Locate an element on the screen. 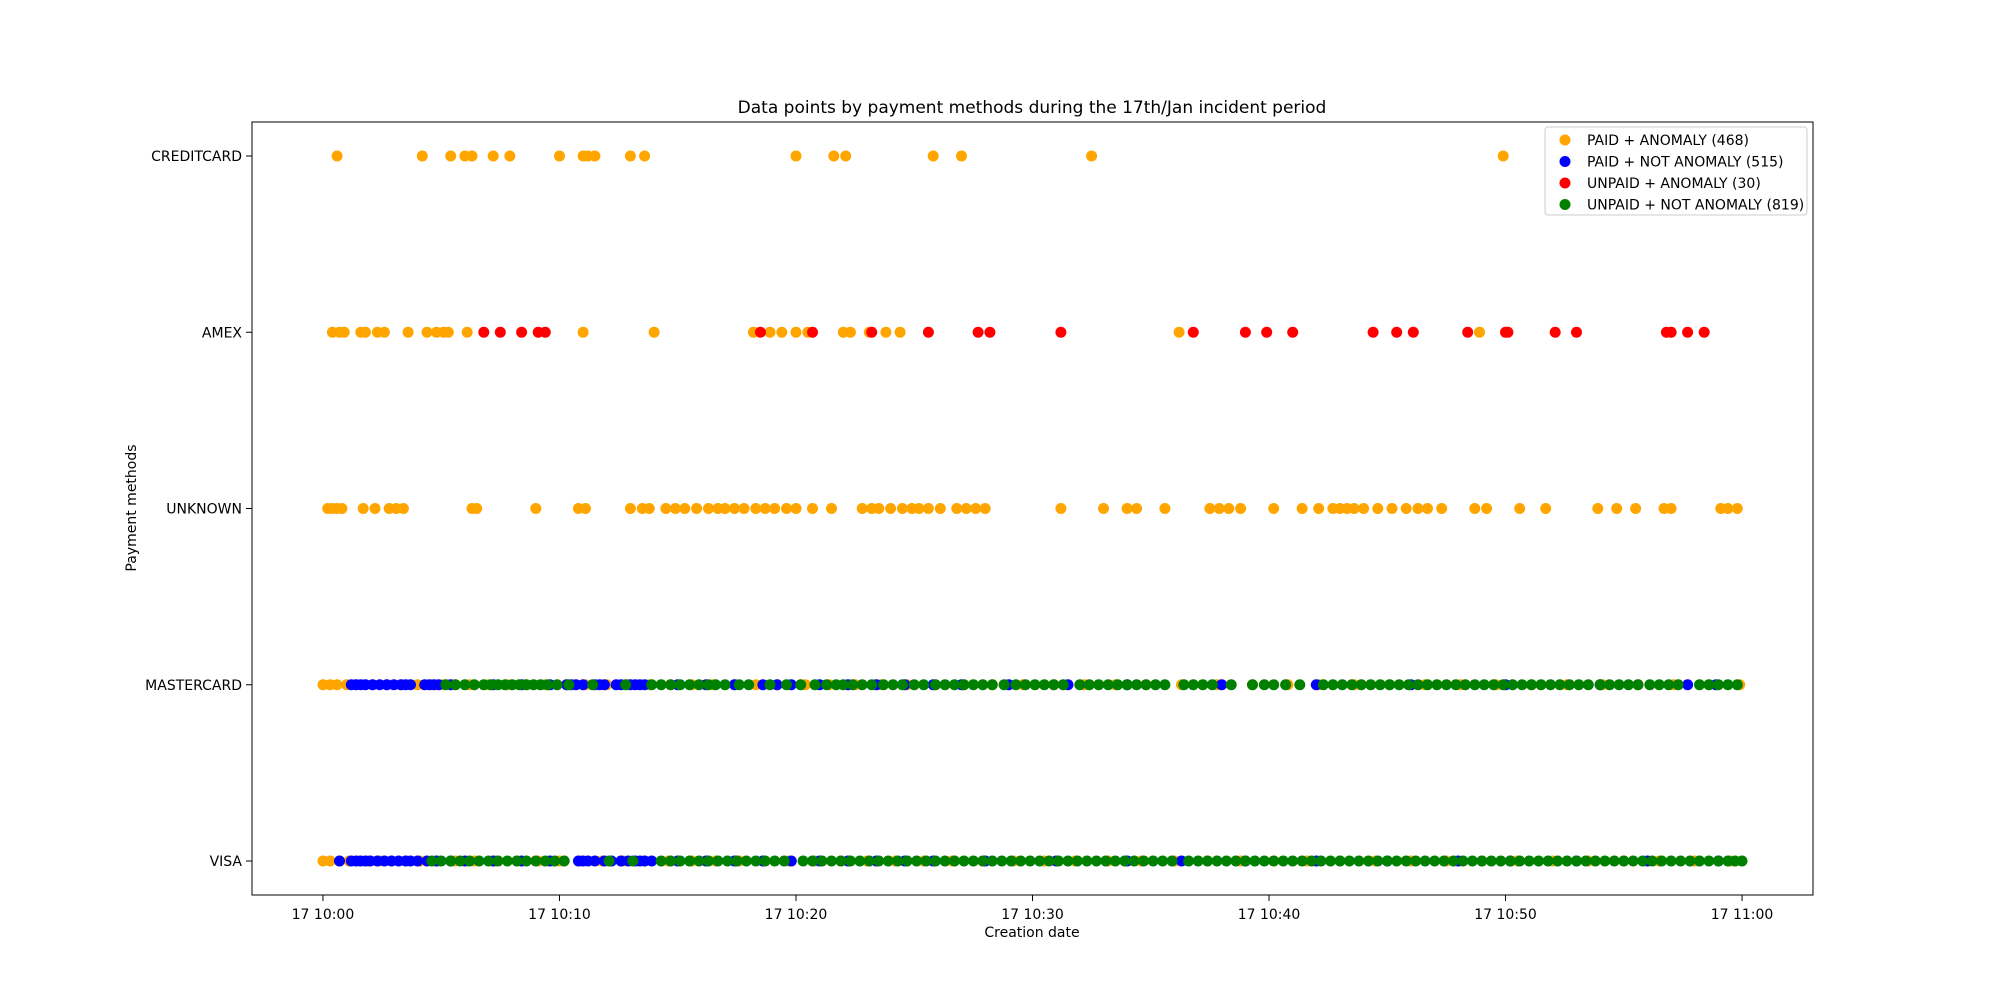  y-tick-label: AMEX is located at coordinates (222, 333).